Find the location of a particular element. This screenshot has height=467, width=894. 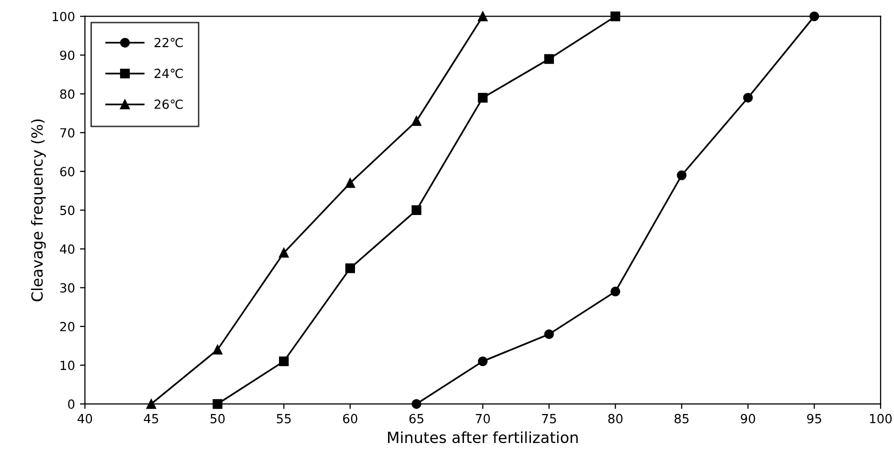

x-tick-label: 90 is located at coordinates (748, 419).